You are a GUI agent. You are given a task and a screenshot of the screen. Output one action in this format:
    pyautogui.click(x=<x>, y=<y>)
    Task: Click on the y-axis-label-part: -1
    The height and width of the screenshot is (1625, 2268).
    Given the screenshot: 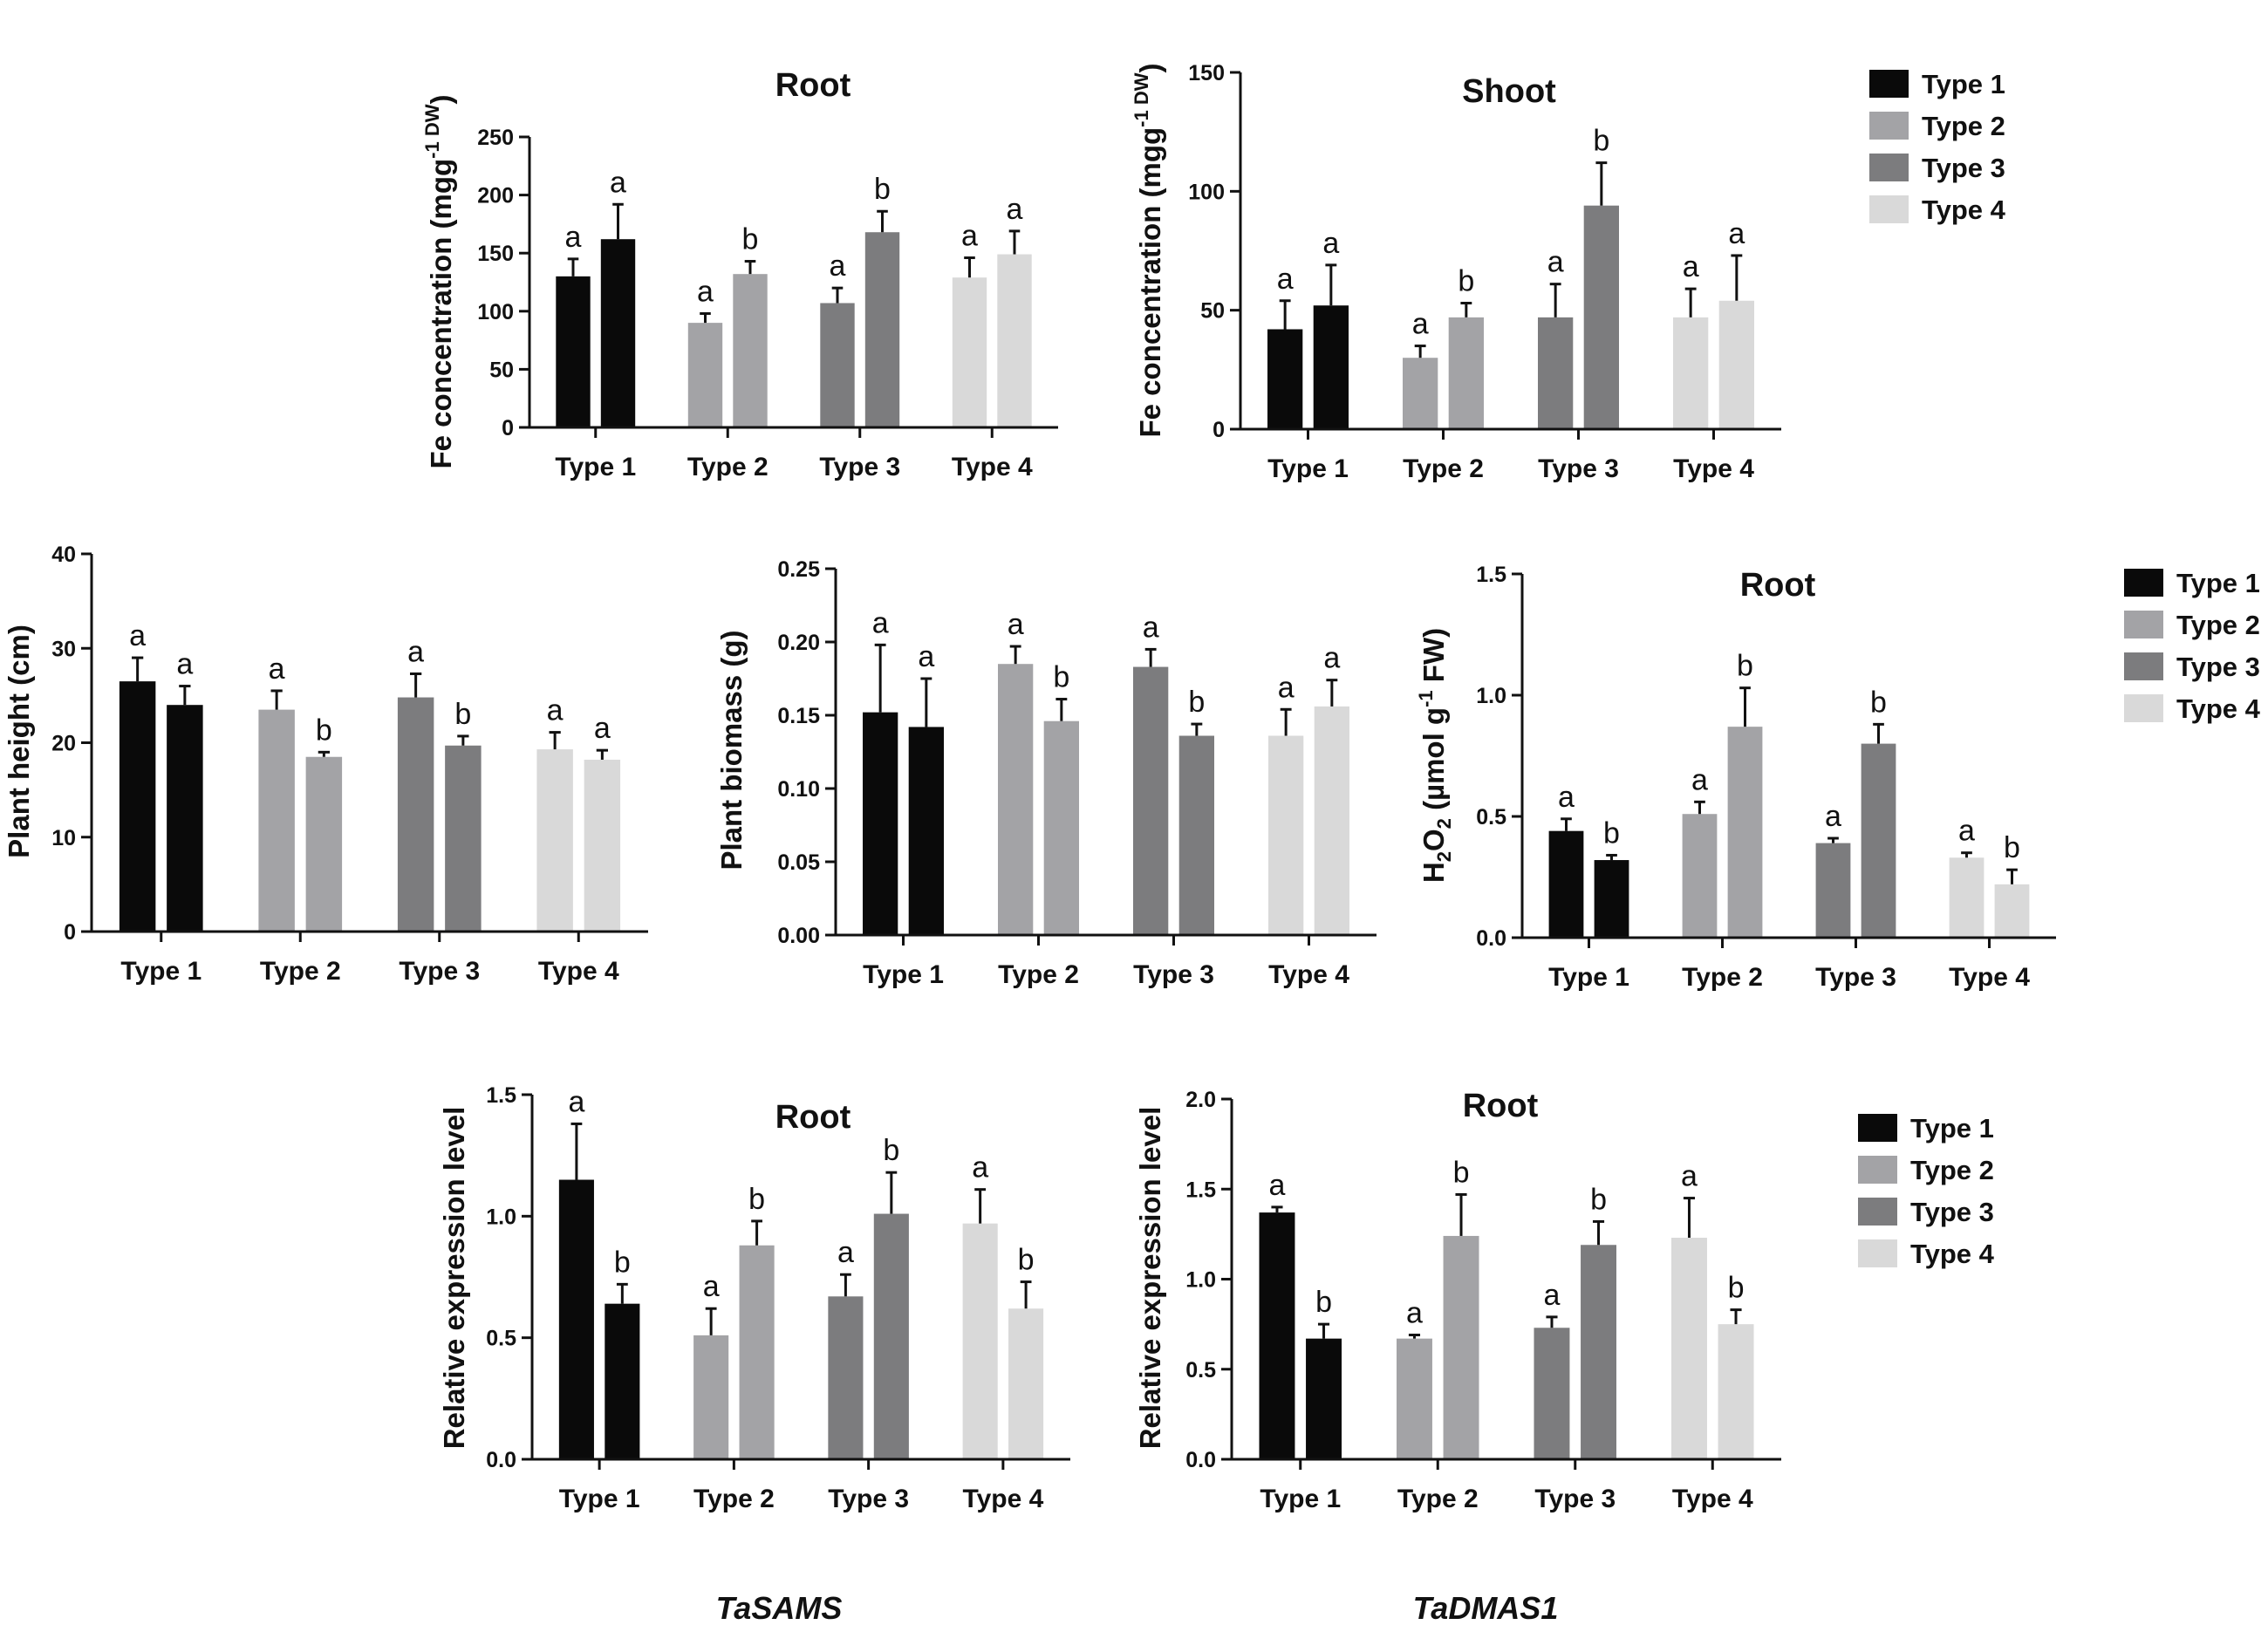 What is the action you would take?
    pyautogui.click(x=1426, y=698)
    